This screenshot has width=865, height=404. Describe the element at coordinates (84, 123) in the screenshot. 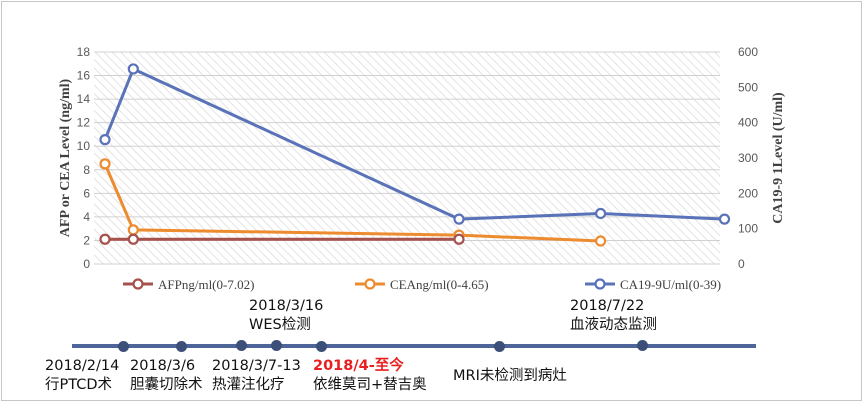

I see `left-tick-label: 12` at that location.